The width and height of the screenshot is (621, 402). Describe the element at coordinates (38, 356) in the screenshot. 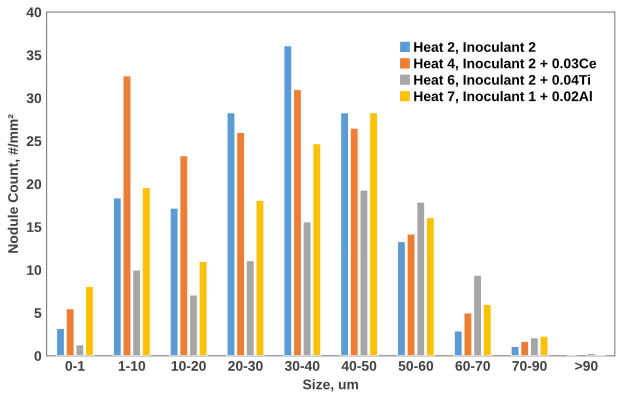

I see `y-tick-label: 0` at that location.